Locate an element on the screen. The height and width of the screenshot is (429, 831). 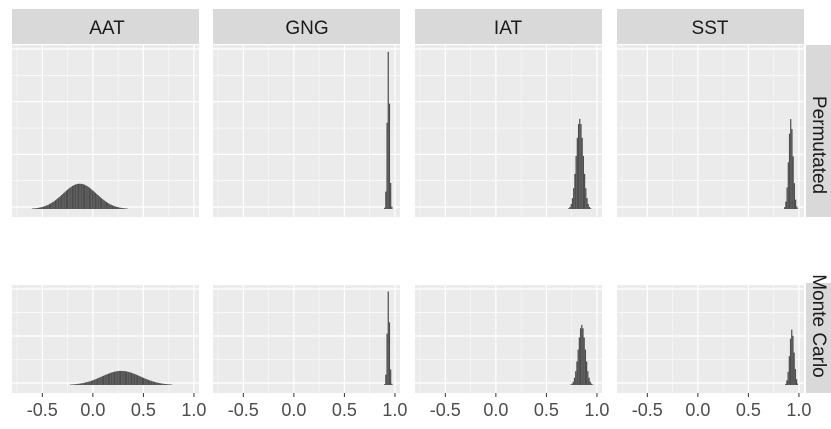
panel-gng-monte-carlo is located at coordinates (306, 339).